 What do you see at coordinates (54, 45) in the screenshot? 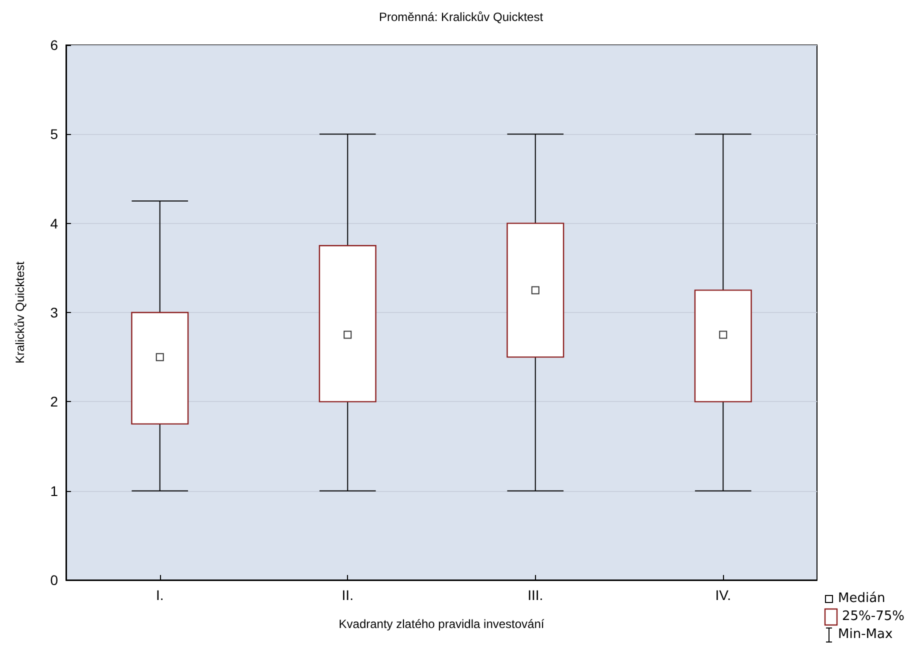
I see `y-tick-label: 6` at bounding box center [54, 45].